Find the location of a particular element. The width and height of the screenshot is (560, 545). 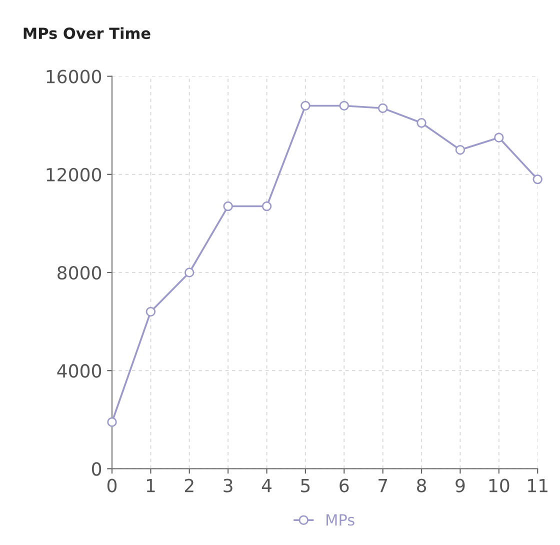

x-tick-label: 0 is located at coordinates (112, 485).